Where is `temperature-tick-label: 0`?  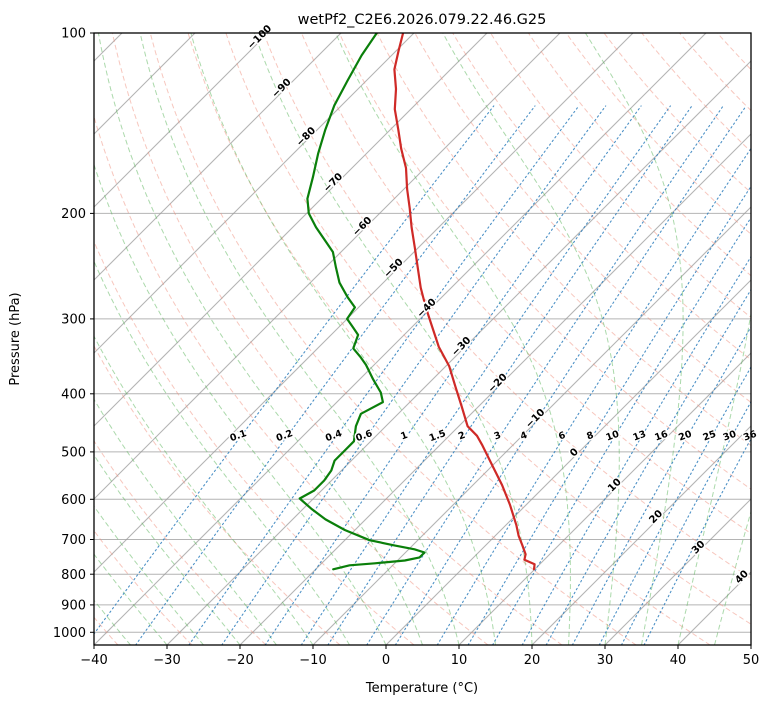 temperature-tick-label: 0 is located at coordinates (386, 660).